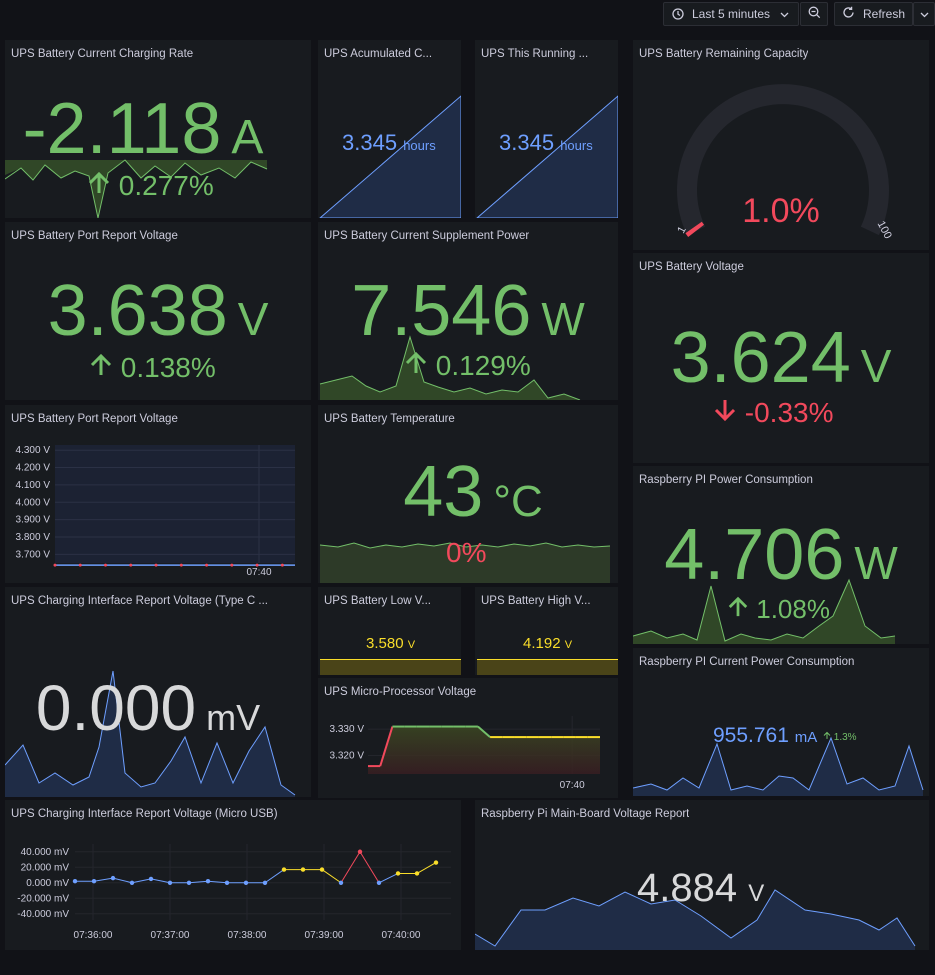  Describe the element at coordinates (754, 555) in the screenshot. I see `stat-number: 4.706` at that location.